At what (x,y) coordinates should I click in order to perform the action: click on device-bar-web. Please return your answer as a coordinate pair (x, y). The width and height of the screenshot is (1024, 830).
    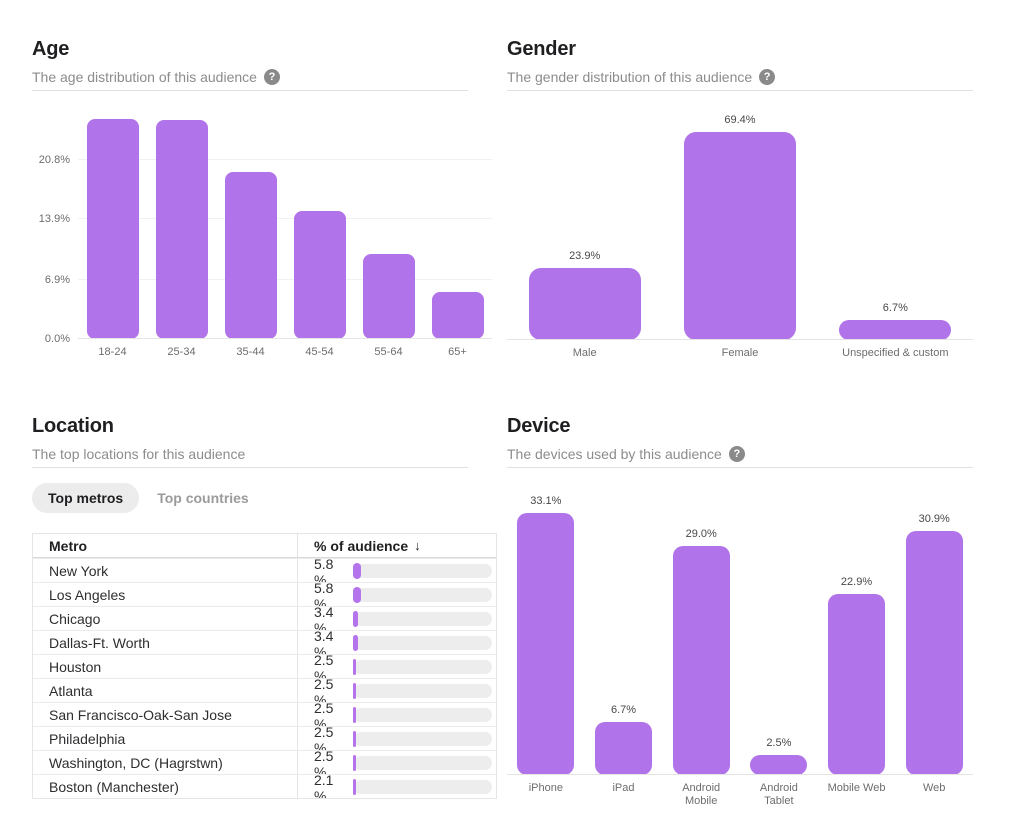
    Looking at the image, I should click on (934, 653).